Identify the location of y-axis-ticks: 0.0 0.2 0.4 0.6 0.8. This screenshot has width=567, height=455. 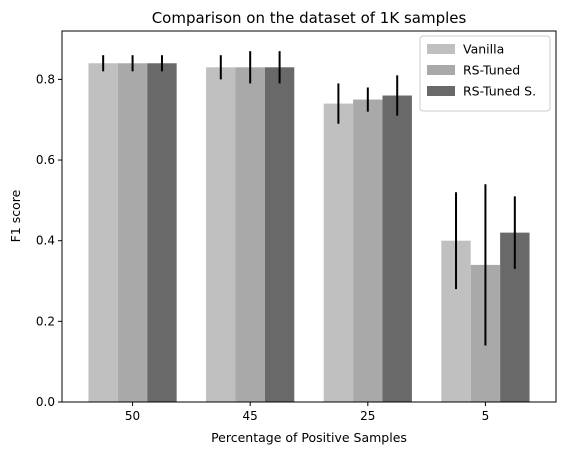
(49, 240).